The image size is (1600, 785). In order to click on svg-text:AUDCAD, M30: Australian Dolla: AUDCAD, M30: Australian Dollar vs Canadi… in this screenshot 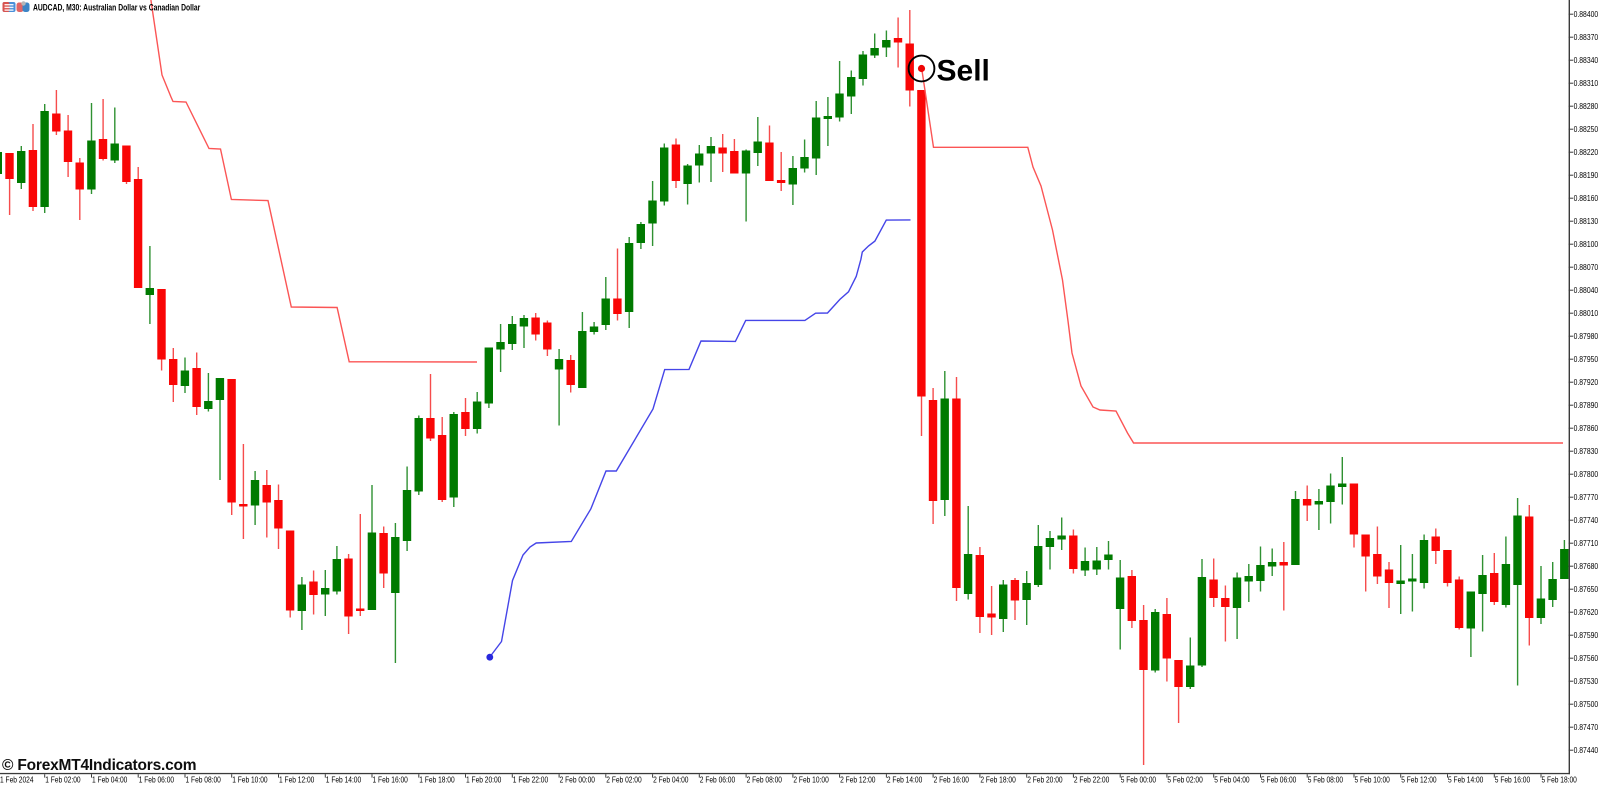, I will do `click(117, 8)`.